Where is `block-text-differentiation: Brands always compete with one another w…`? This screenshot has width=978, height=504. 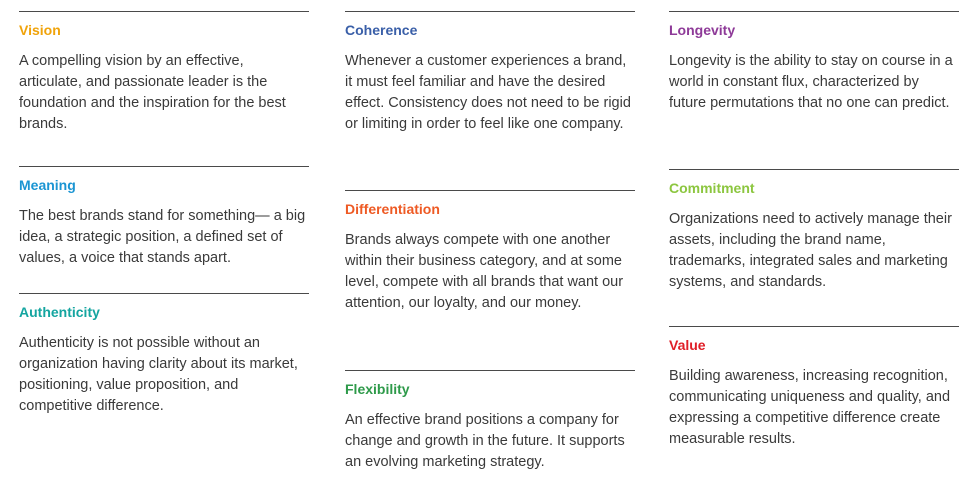
block-text-differentiation: Brands always compete with one another w… is located at coordinates (484, 271).